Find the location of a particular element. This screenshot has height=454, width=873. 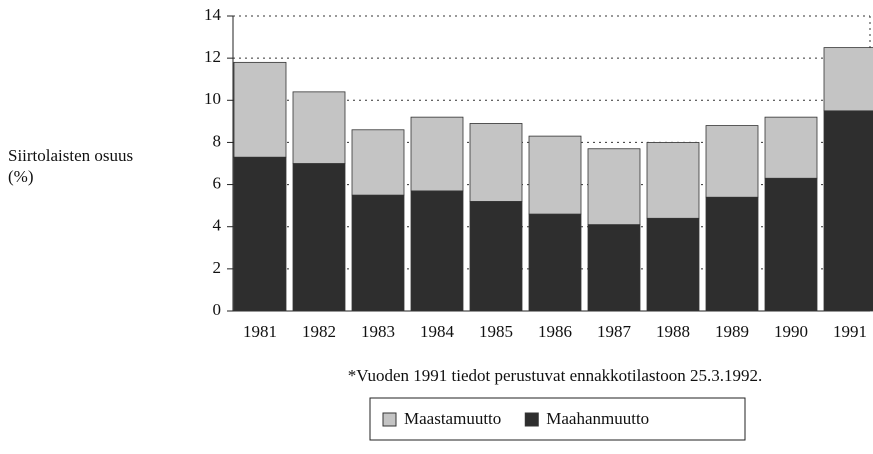

x-tick-label: 1989 is located at coordinates (732, 331).